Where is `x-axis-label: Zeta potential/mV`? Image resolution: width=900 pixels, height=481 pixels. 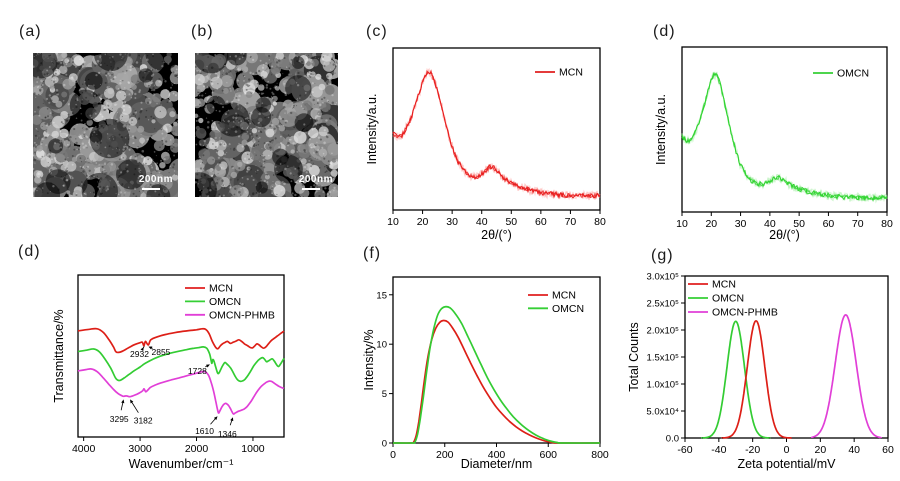
x-axis-label: Zeta potential/mV is located at coordinates (787, 464).